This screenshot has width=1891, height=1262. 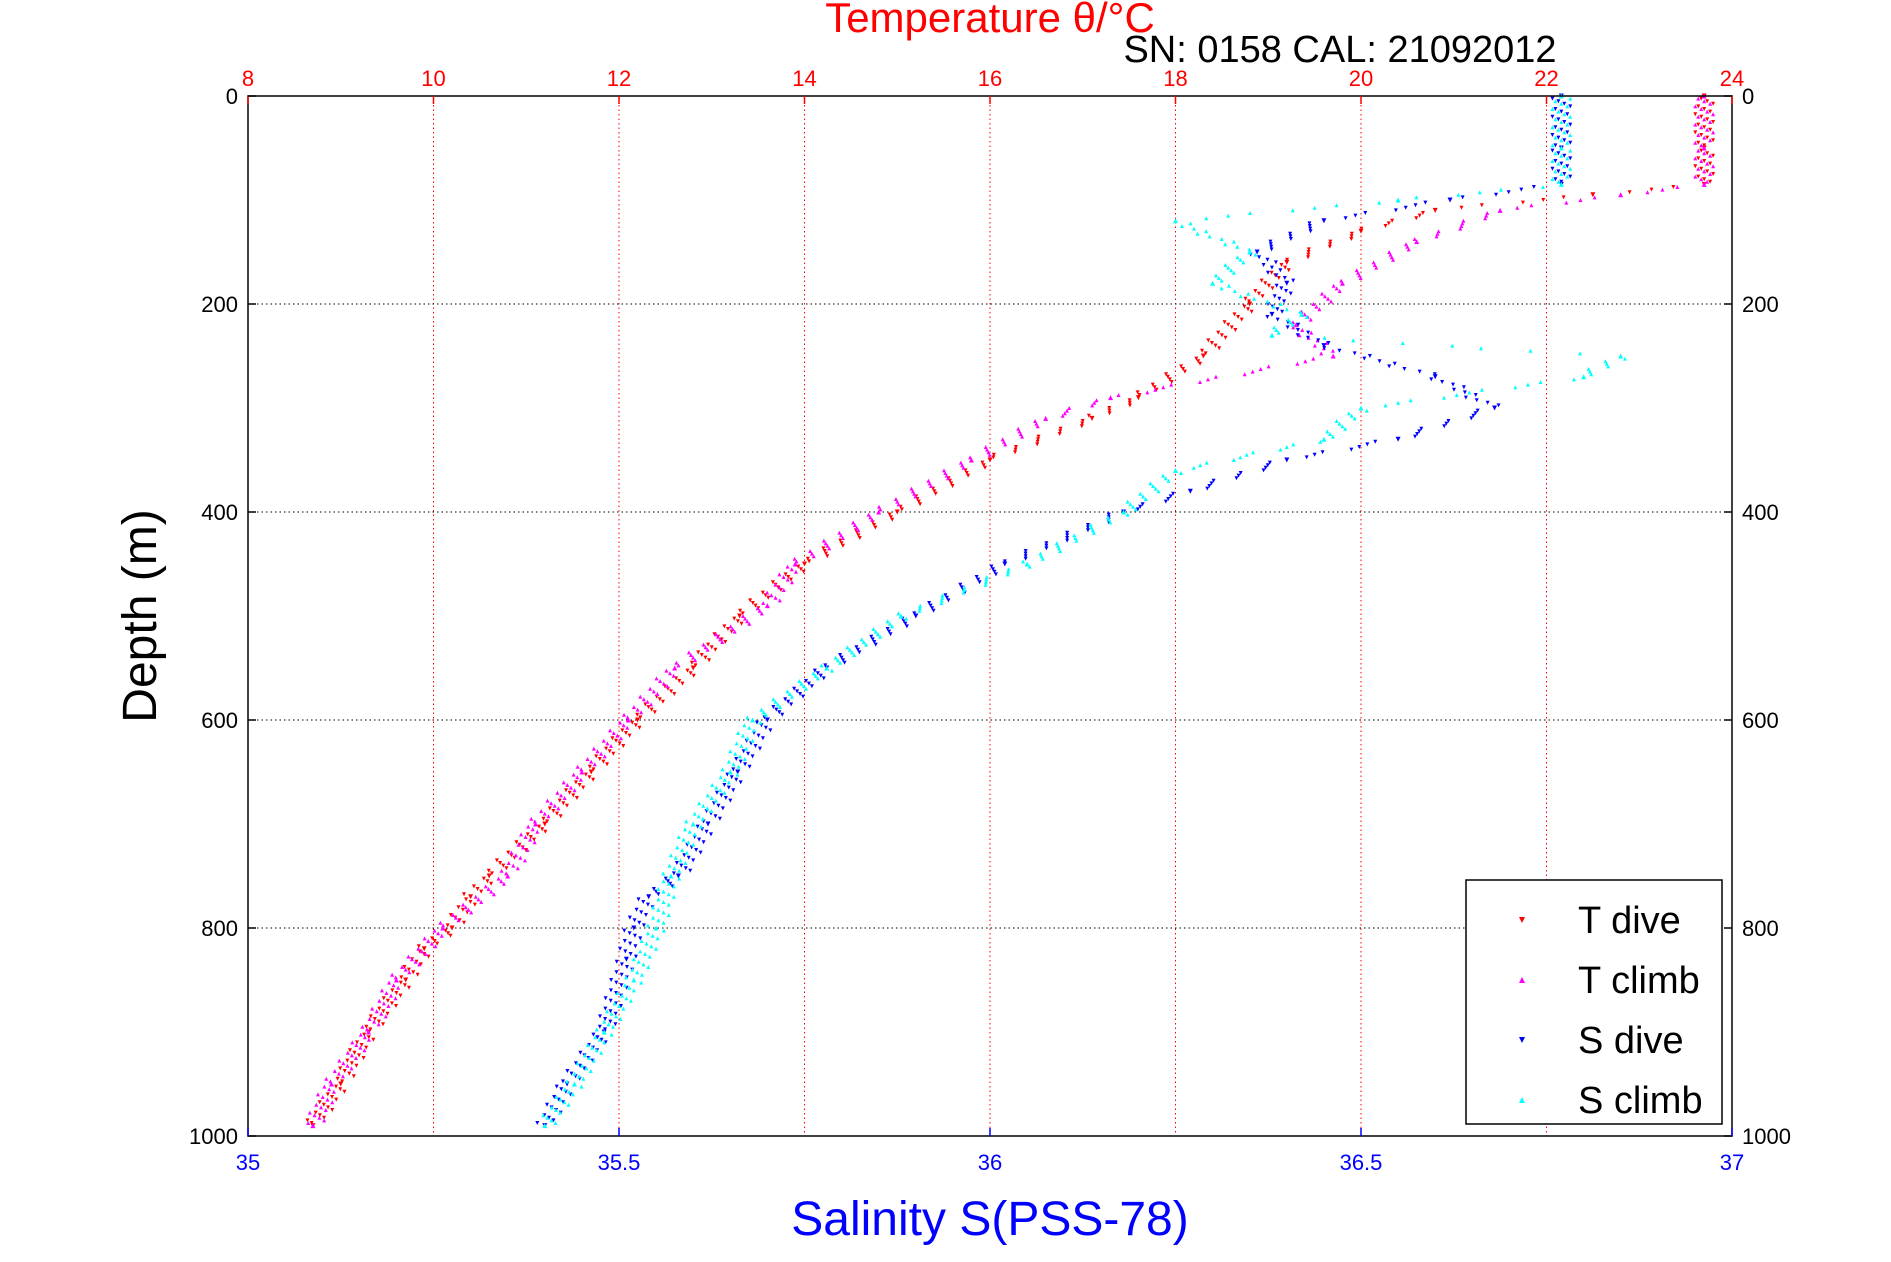 What do you see at coordinates (232, 96) in the screenshot?
I see `depth-tick-label-left: 0` at bounding box center [232, 96].